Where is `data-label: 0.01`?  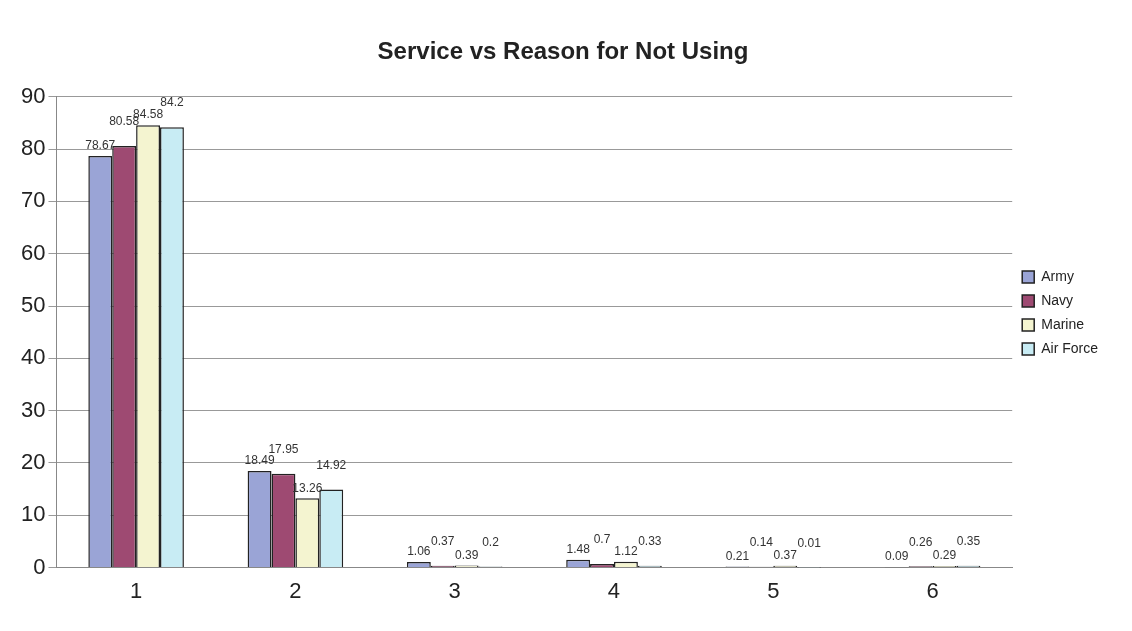
data-label: 0.01 is located at coordinates (809, 542).